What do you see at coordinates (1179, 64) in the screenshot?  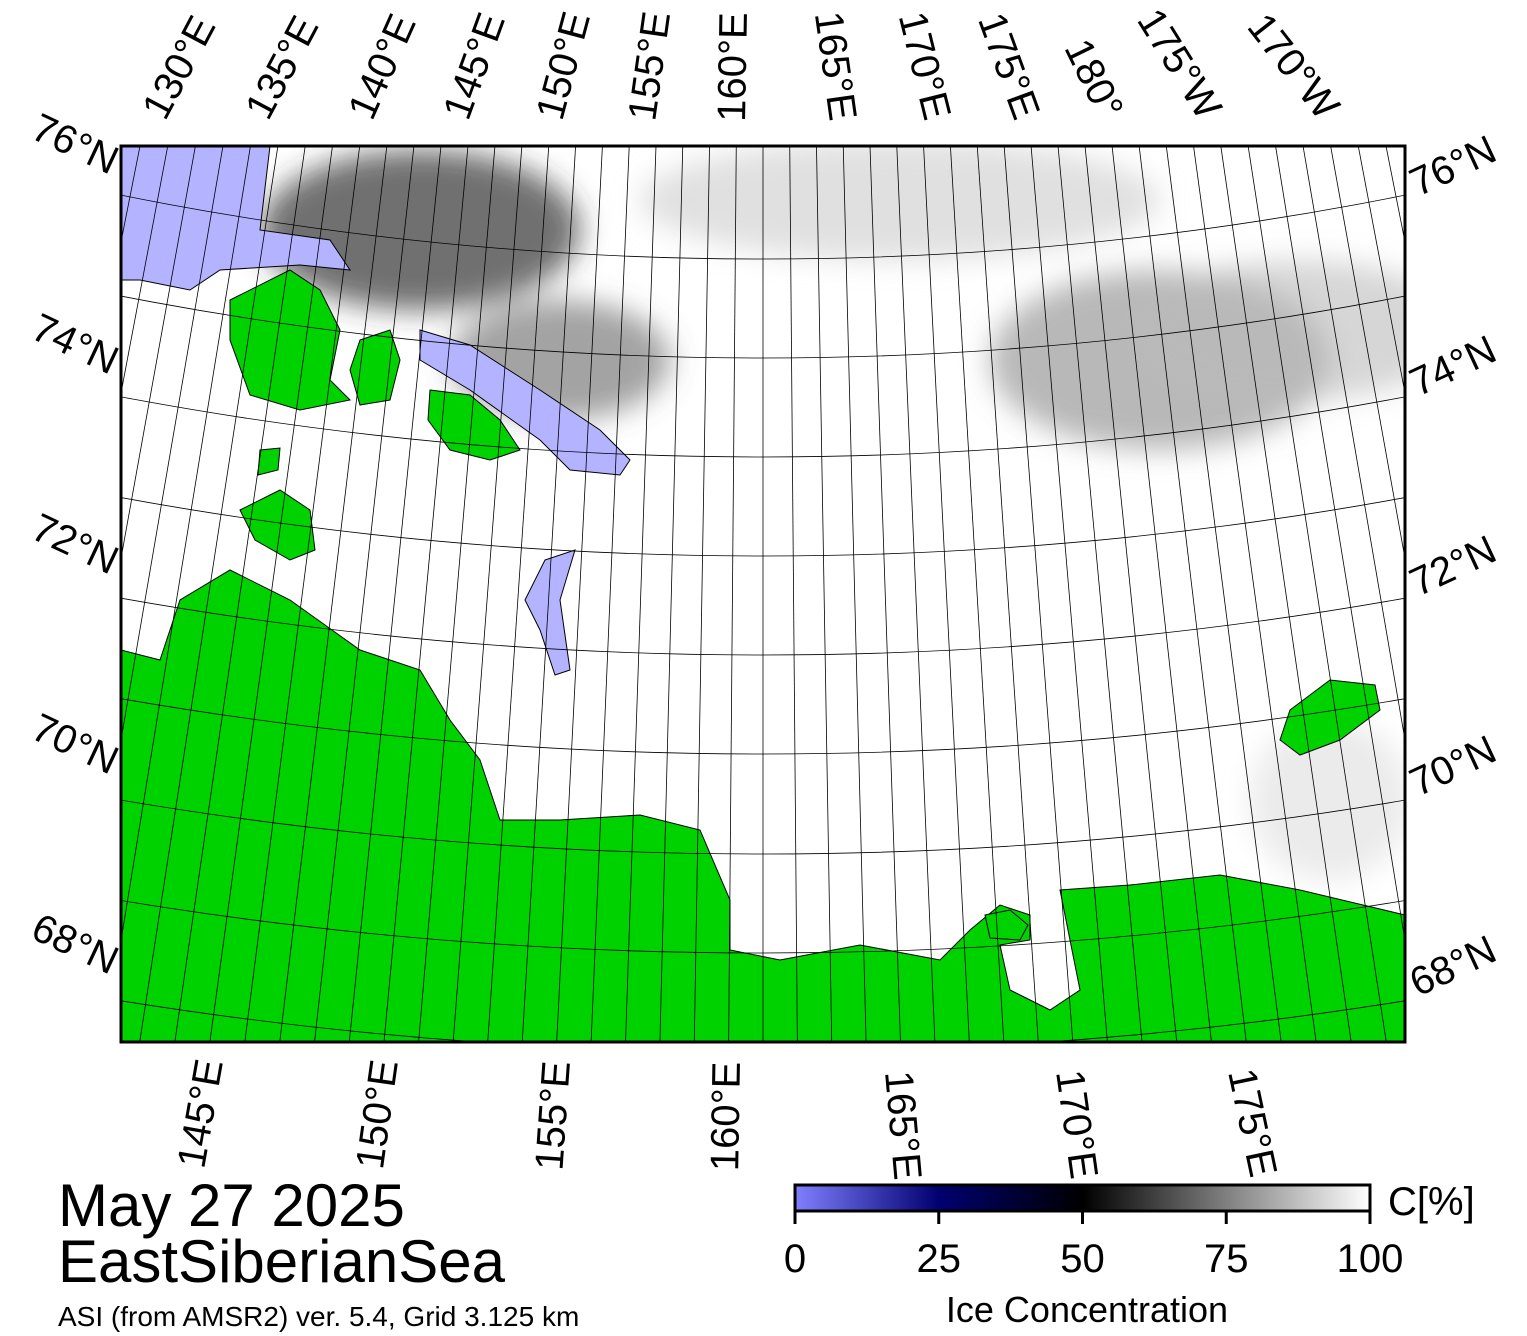 I see `lon-label: 175°W` at bounding box center [1179, 64].